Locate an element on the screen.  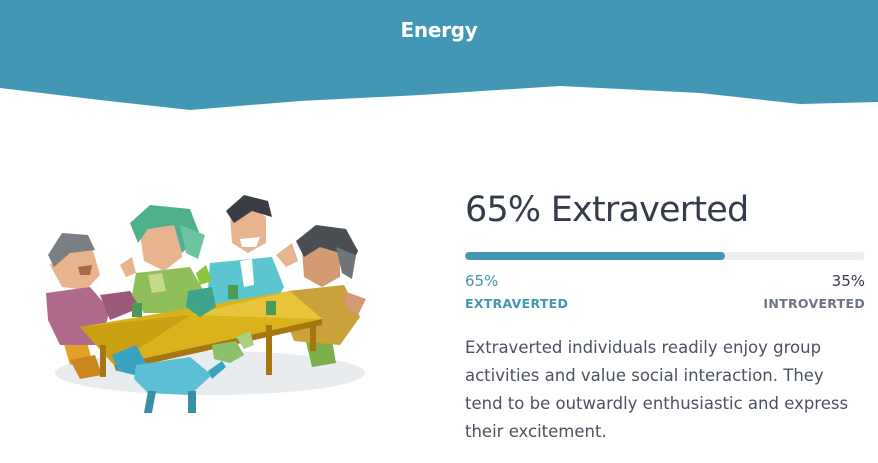
introverted-percent: 35% is located at coordinates (848, 281).